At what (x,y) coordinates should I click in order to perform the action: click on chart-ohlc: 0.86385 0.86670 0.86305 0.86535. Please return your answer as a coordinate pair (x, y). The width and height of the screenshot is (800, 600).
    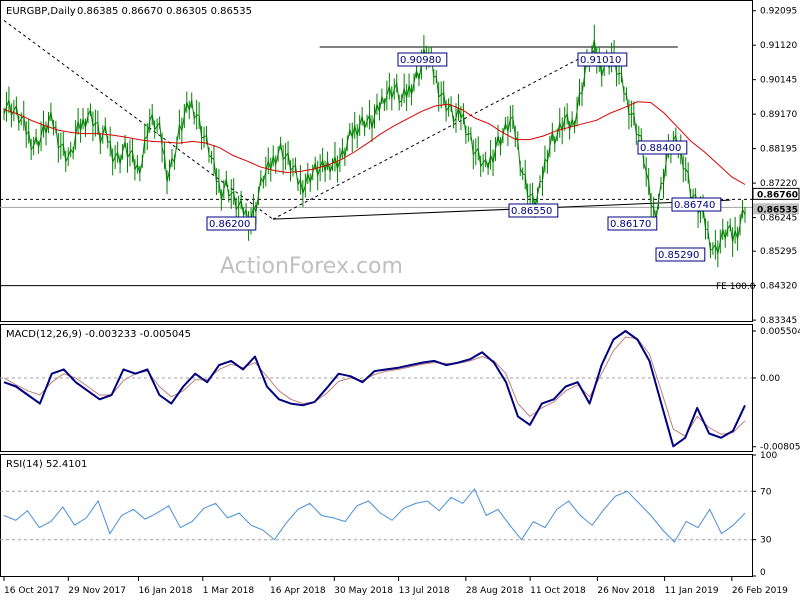
    Looking at the image, I should click on (164, 11).